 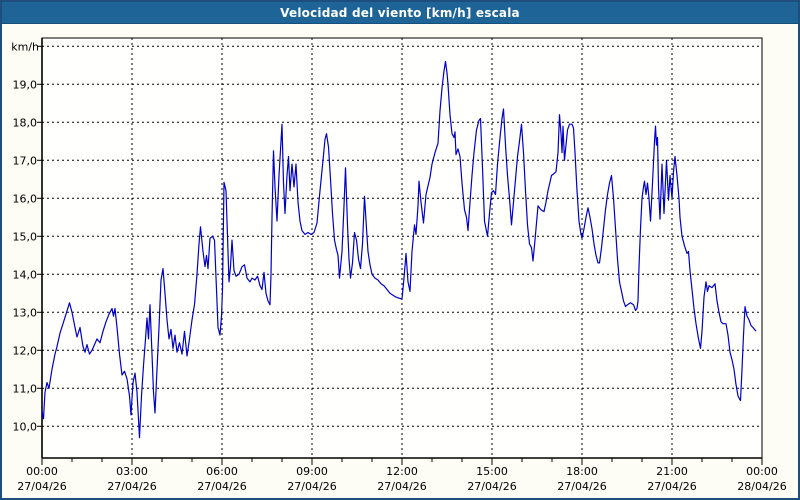 I want to click on title-bar: Velocidad del viento [km/h] escala, so click(x=400, y=13).